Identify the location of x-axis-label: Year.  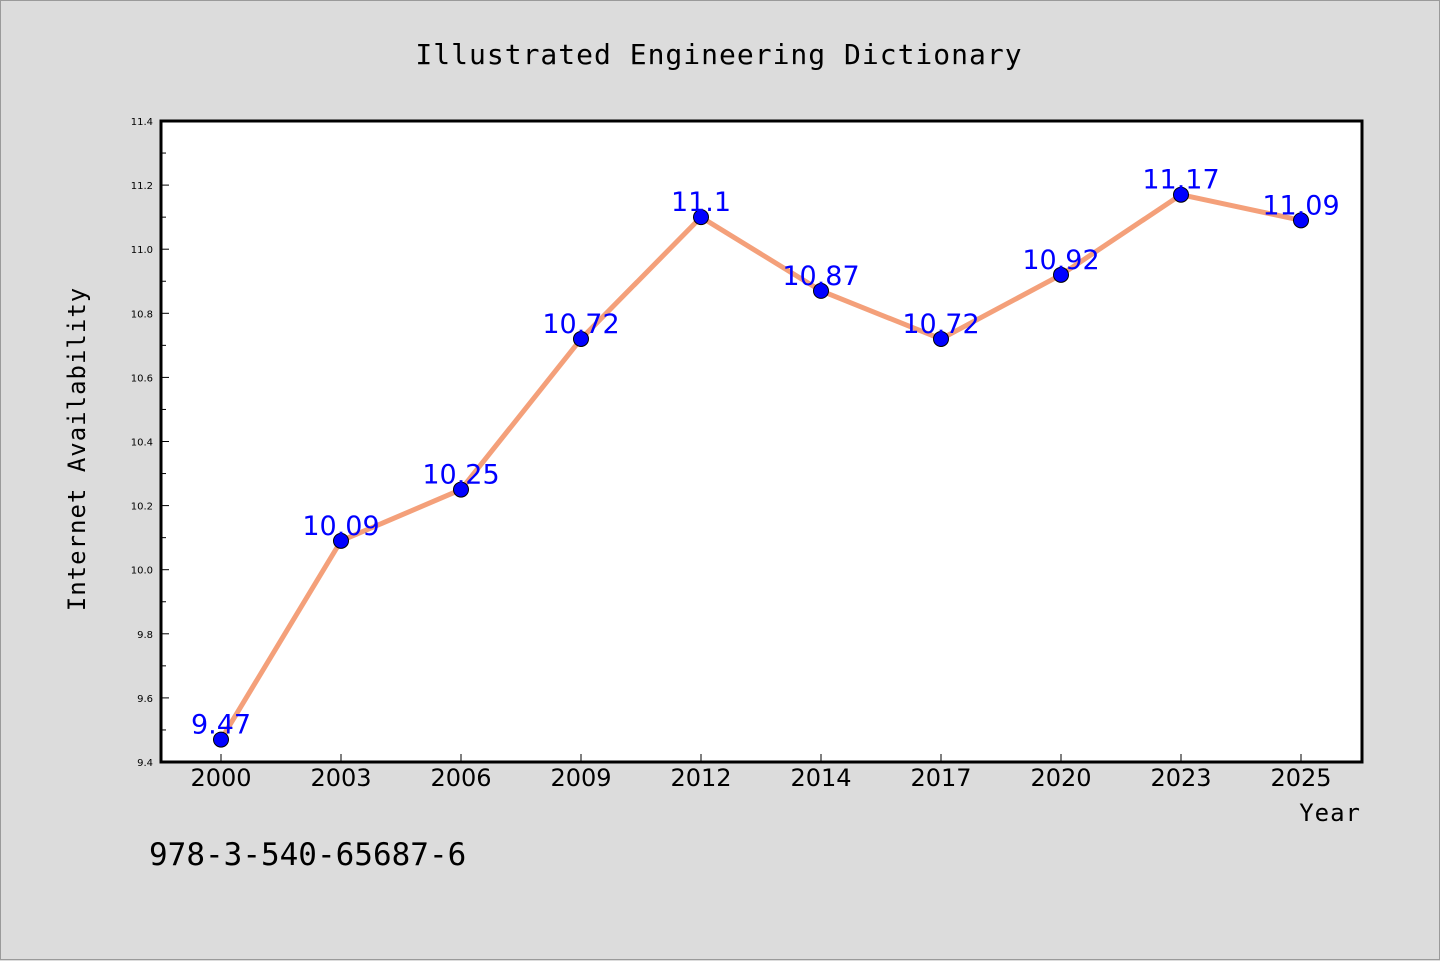
(1330, 813).